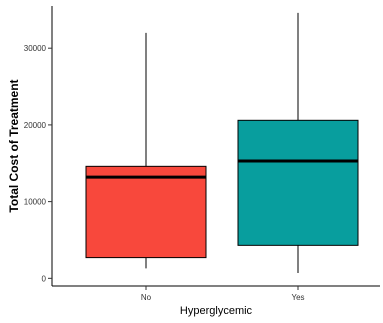 Image resolution: width=383 pixels, height=323 pixels. I want to click on y-axis-title: Total Cost of Treatment, so click(14, 145).